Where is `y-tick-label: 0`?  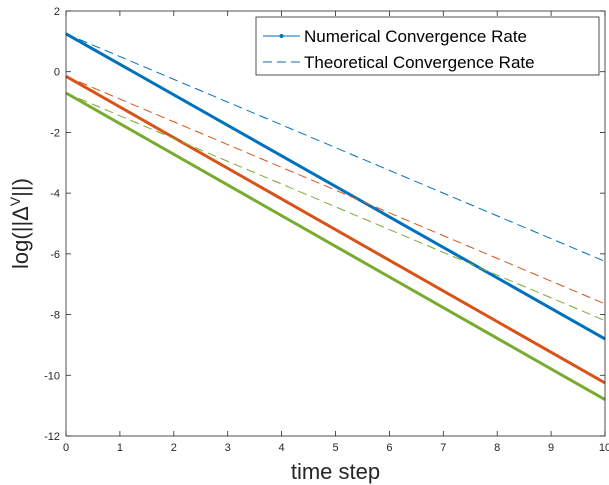 y-tick-label: 0 is located at coordinates (57, 73).